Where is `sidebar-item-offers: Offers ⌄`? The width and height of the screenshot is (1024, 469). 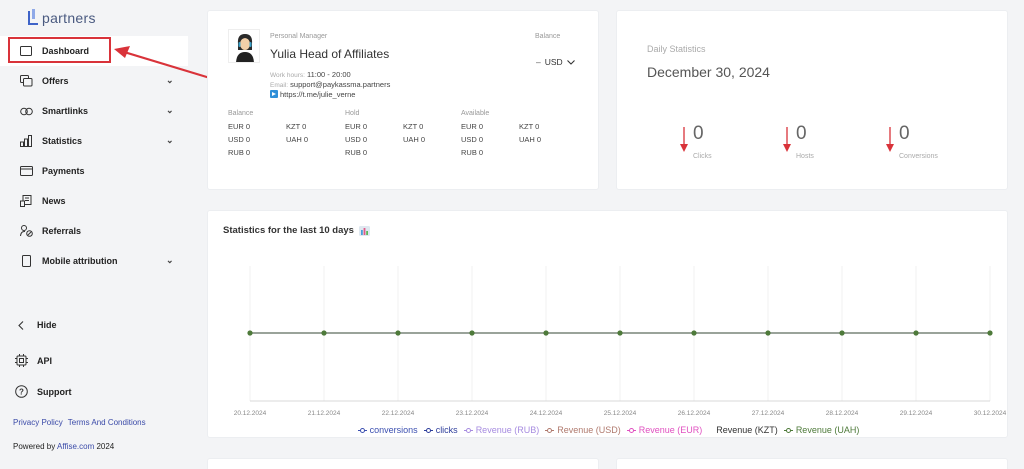 sidebar-item-offers: Offers ⌄ is located at coordinates (94, 81).